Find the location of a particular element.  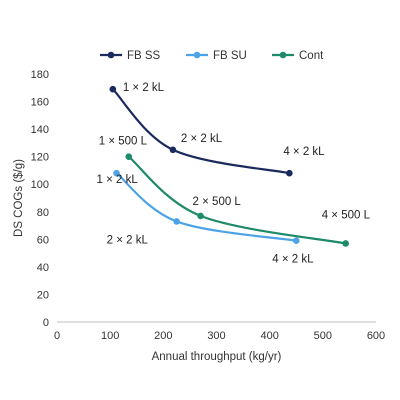

y-tick-label: 100 is located at coordinates (40, 185).